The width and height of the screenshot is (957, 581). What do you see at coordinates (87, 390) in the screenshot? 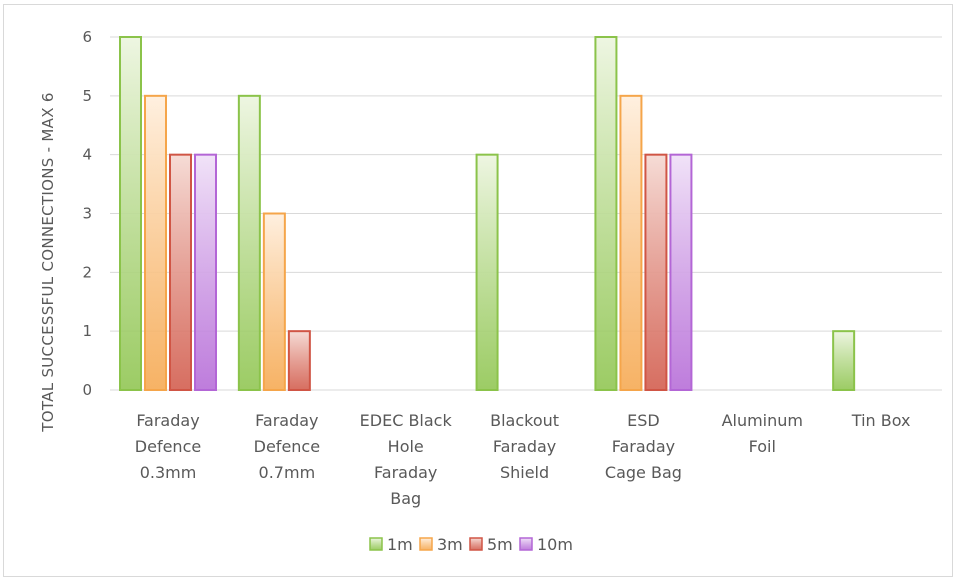
I see `y-tick-label: 0` at bounding box center [87, 390].